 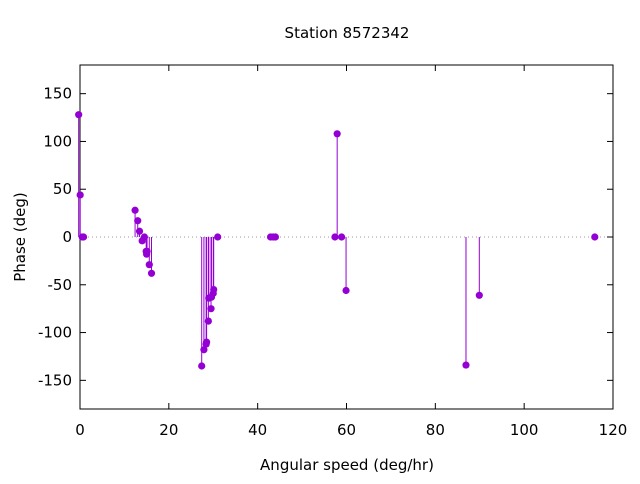 What do you see at coordinates (257, 430) in the screenshot?
I see `x-tick-label: 40` at bounding box center [257, 430].